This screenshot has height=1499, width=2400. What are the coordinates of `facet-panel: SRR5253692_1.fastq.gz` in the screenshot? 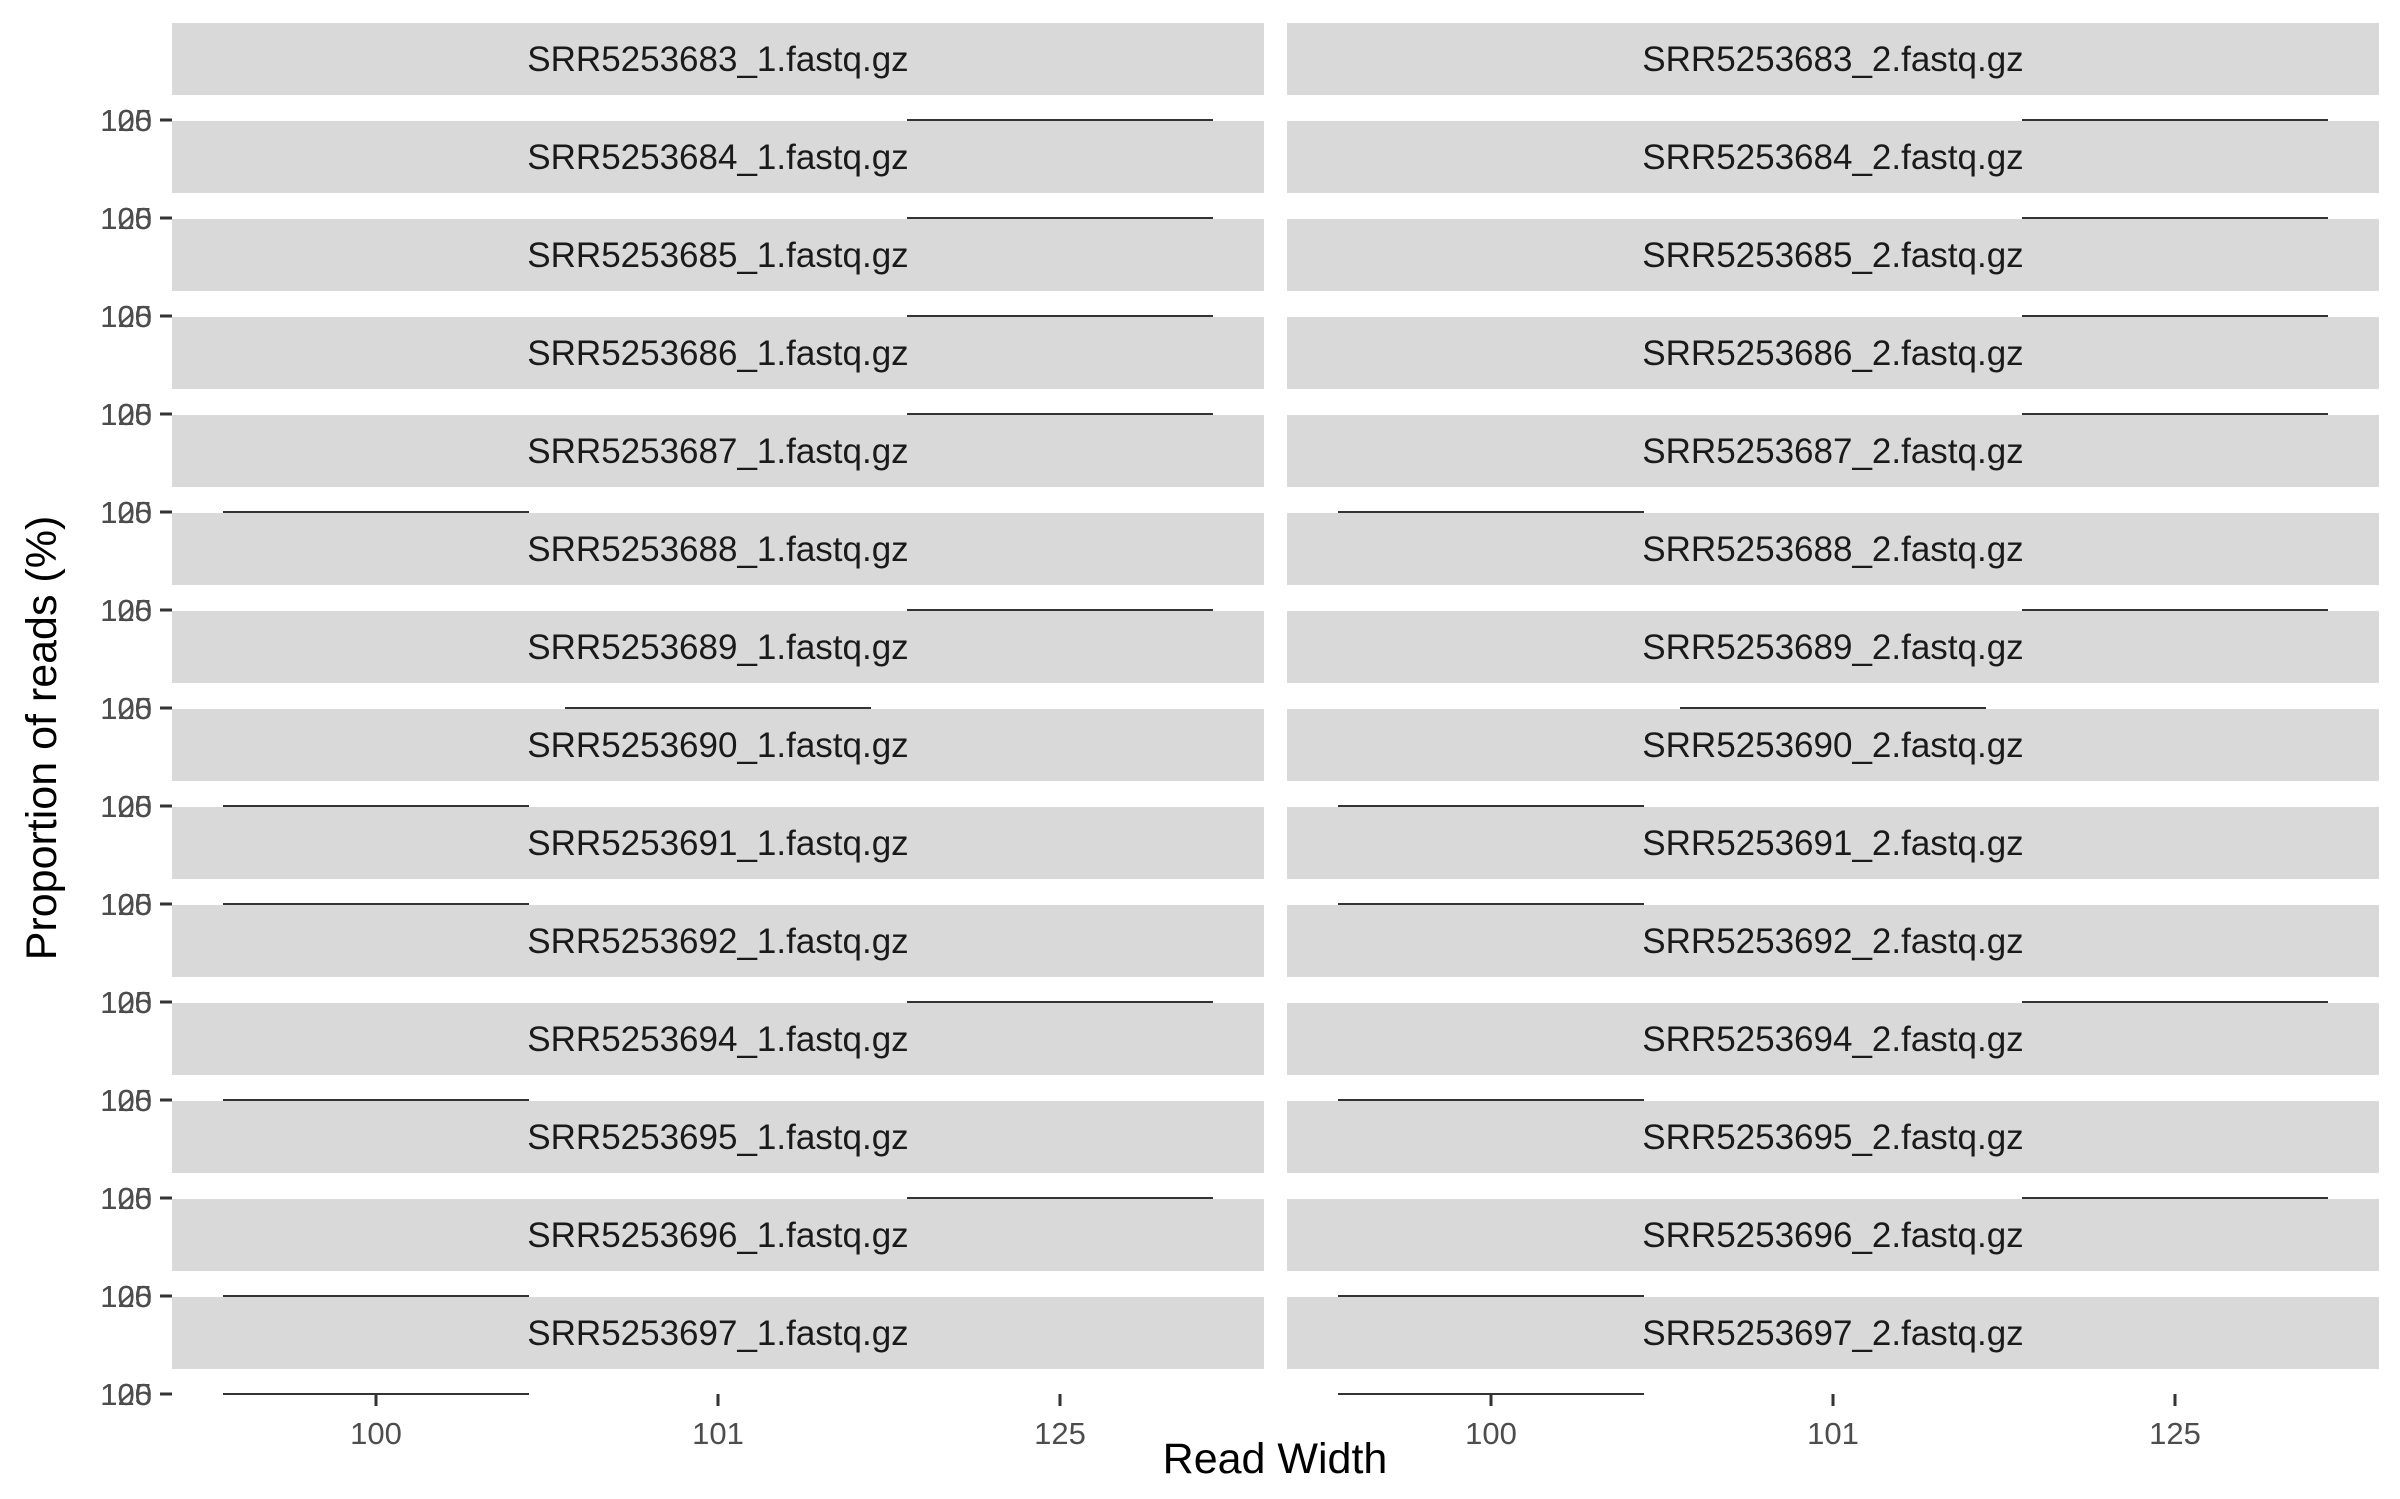 It's located at (718, 954).